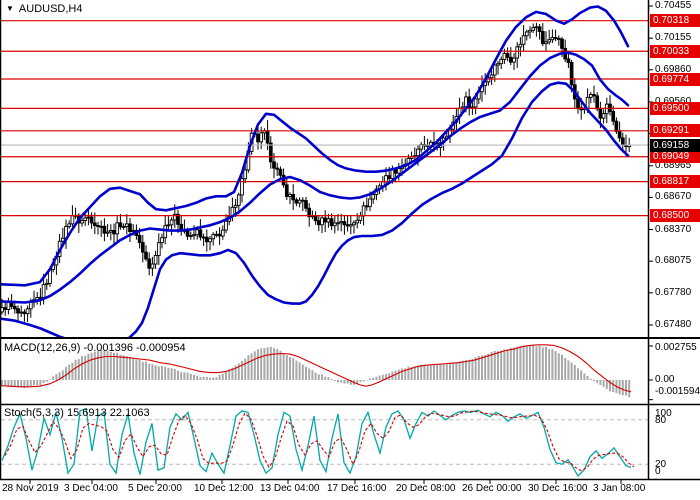  What do you see at coordinates (675, 51) in the screenshot?
I see `price-level-badge: 0.70033` at bounding box center [675, 51].